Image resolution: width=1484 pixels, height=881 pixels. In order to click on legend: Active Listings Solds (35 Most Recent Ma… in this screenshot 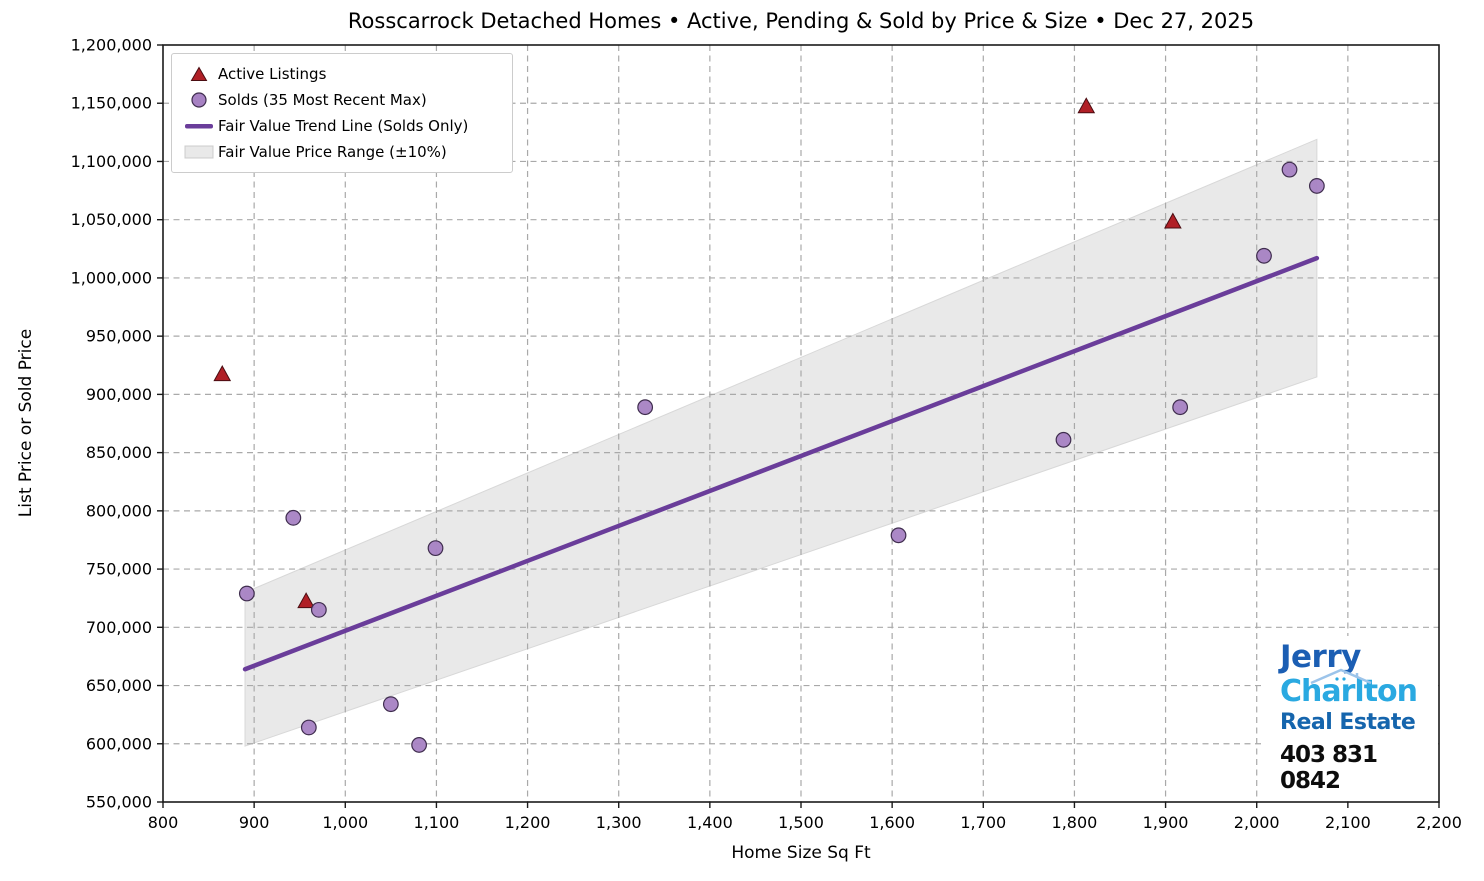, I will do `click(342, 113)`.